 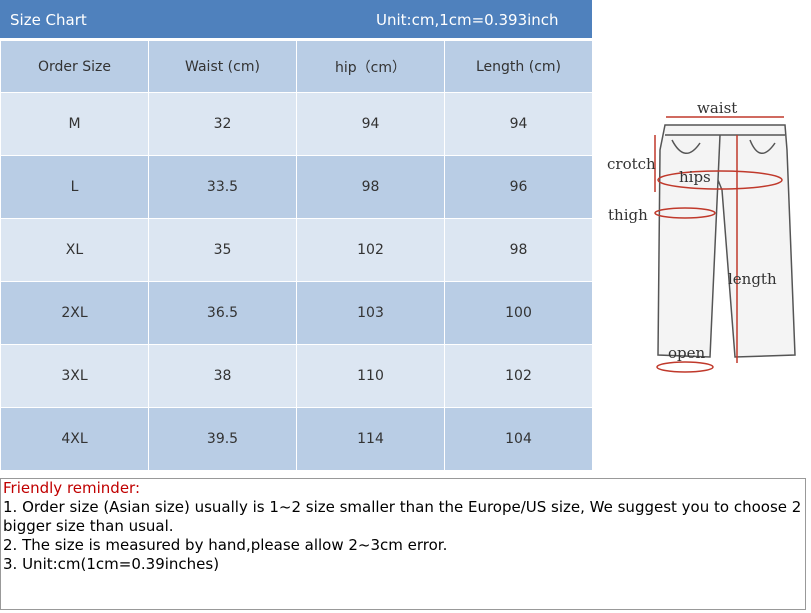 I want to click on table-row: L 33.5 98 96, so click(x=296, y=187).